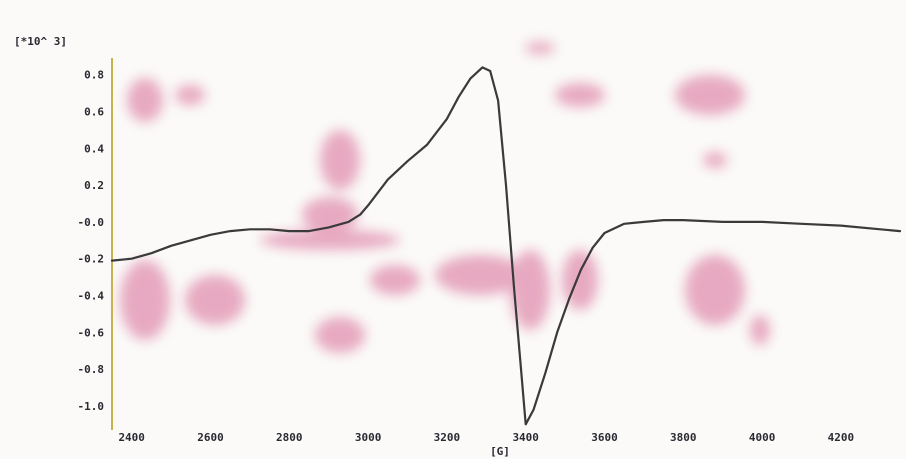 The width and height of the screenshot is (906, 459). What do you see at coordinates (94, 75) in the screenshot?
I see `y-tick-label: 0.8` at bounding box center [94, 75].